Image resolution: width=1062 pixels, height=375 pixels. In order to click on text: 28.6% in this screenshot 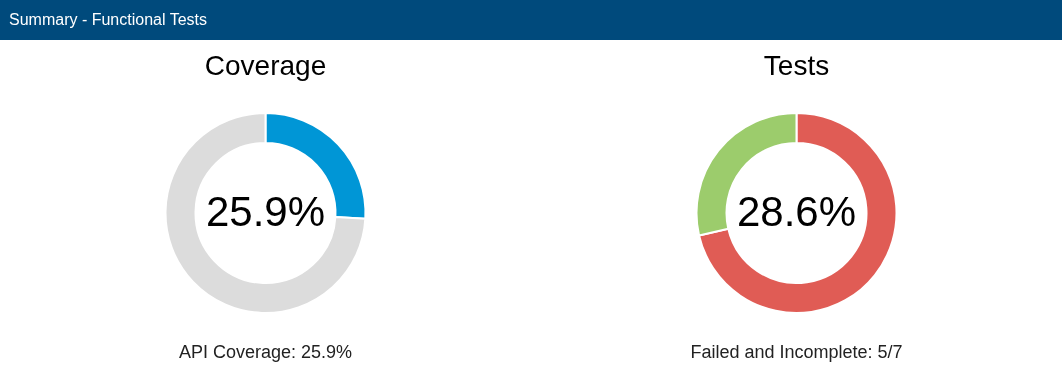, I will do `click(796, 211)`.